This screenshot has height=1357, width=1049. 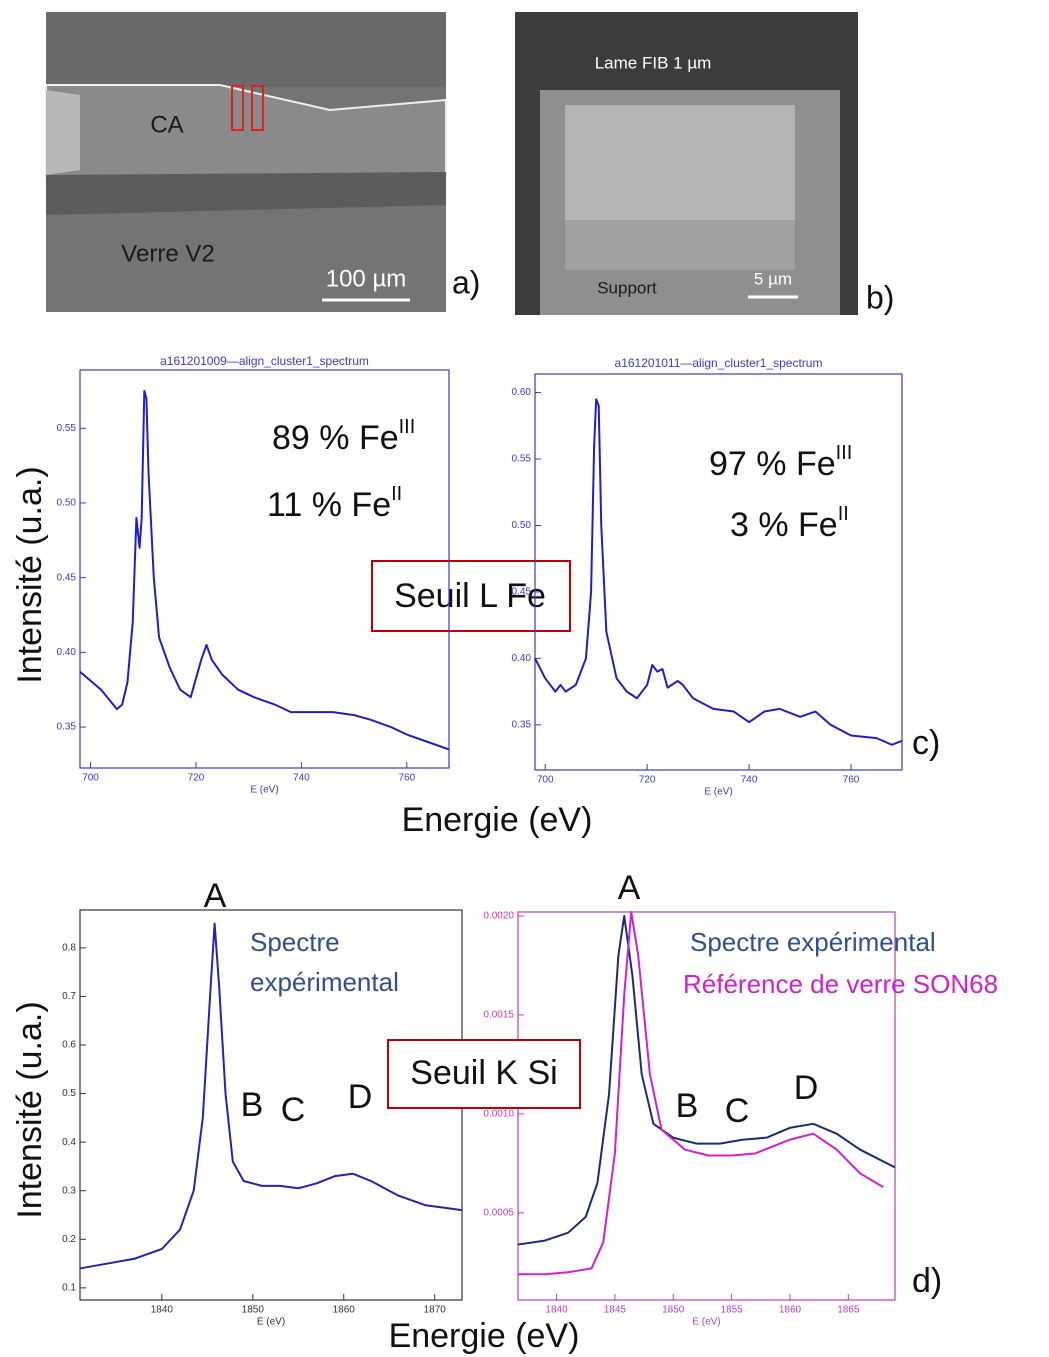 What do you see at coordinates (673, 1310) in the screenshot?
I see `x-tick-label: 1850` at bounding box center [673, 1310].